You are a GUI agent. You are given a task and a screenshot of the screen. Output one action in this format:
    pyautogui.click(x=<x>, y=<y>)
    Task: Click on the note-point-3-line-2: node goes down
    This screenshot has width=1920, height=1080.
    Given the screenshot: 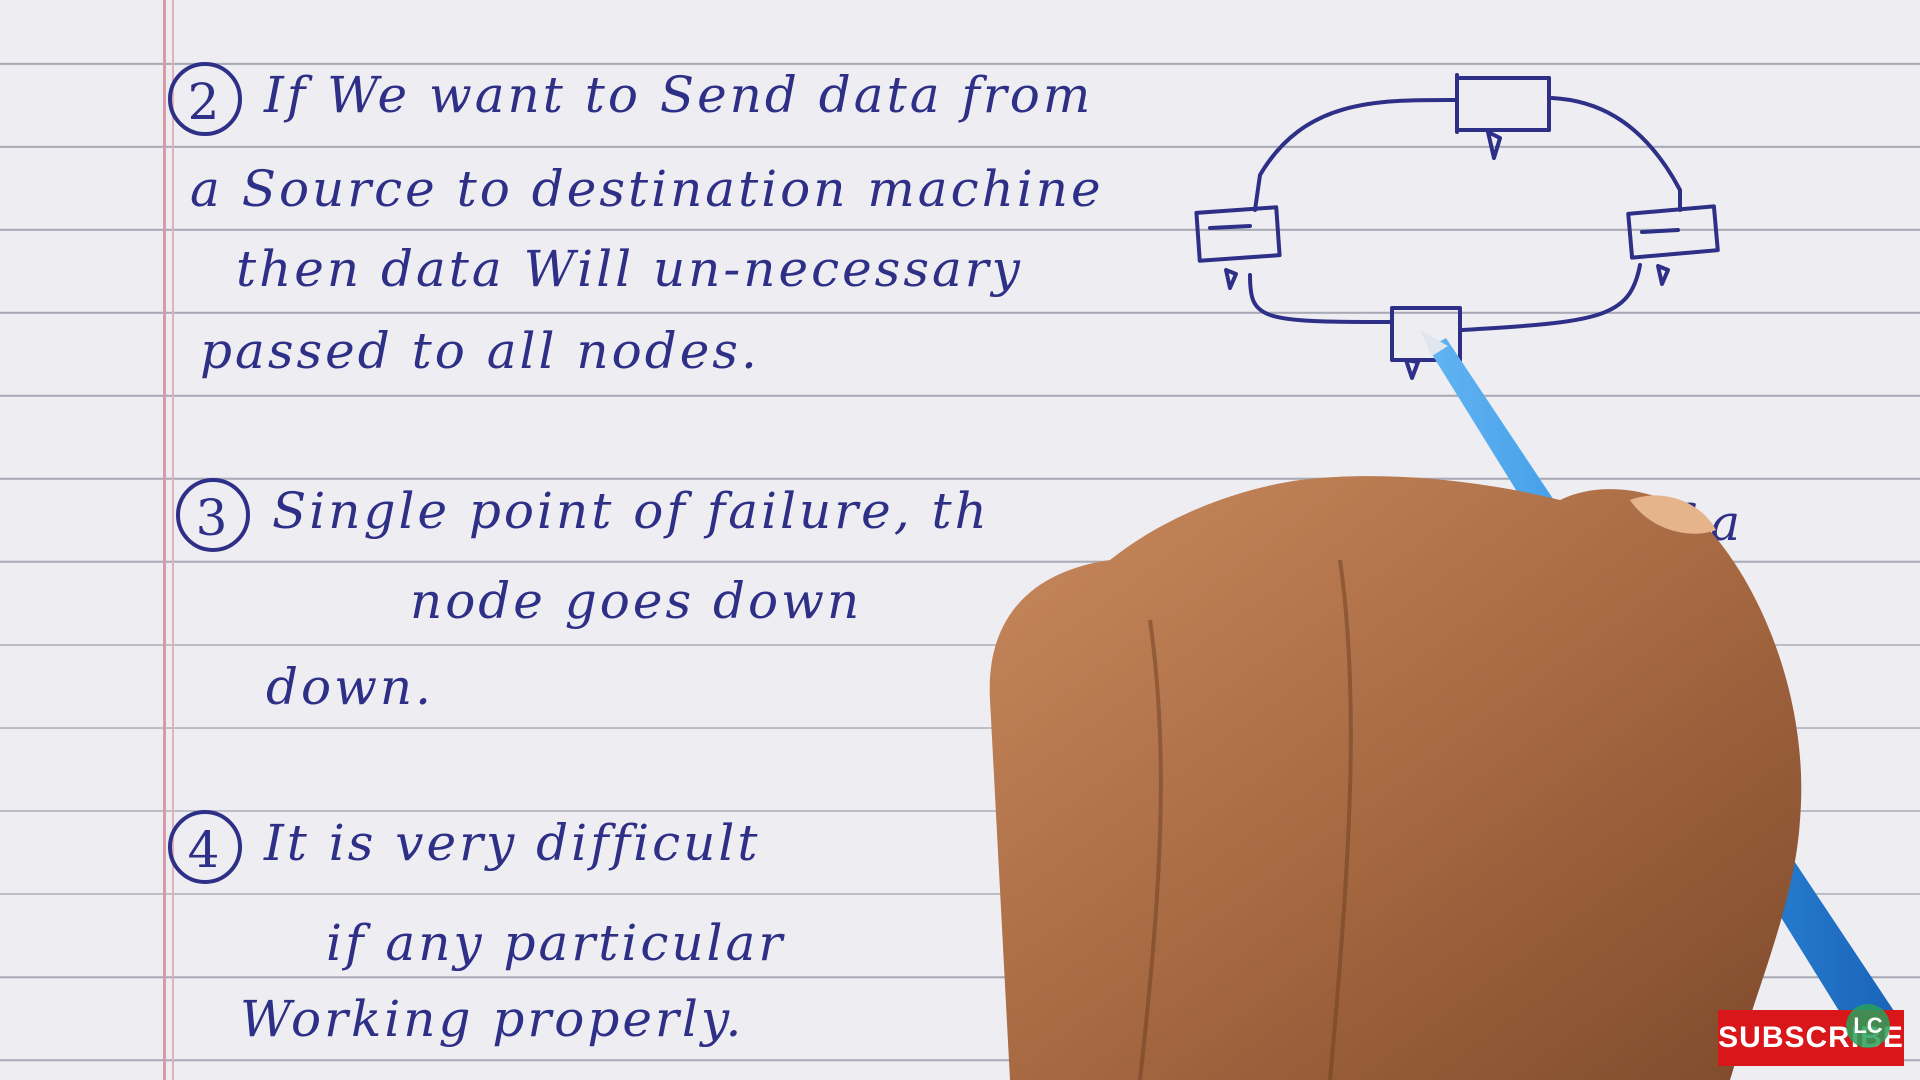 What is the action you would take?
    pyautogui.click(x=636, y=601)
    